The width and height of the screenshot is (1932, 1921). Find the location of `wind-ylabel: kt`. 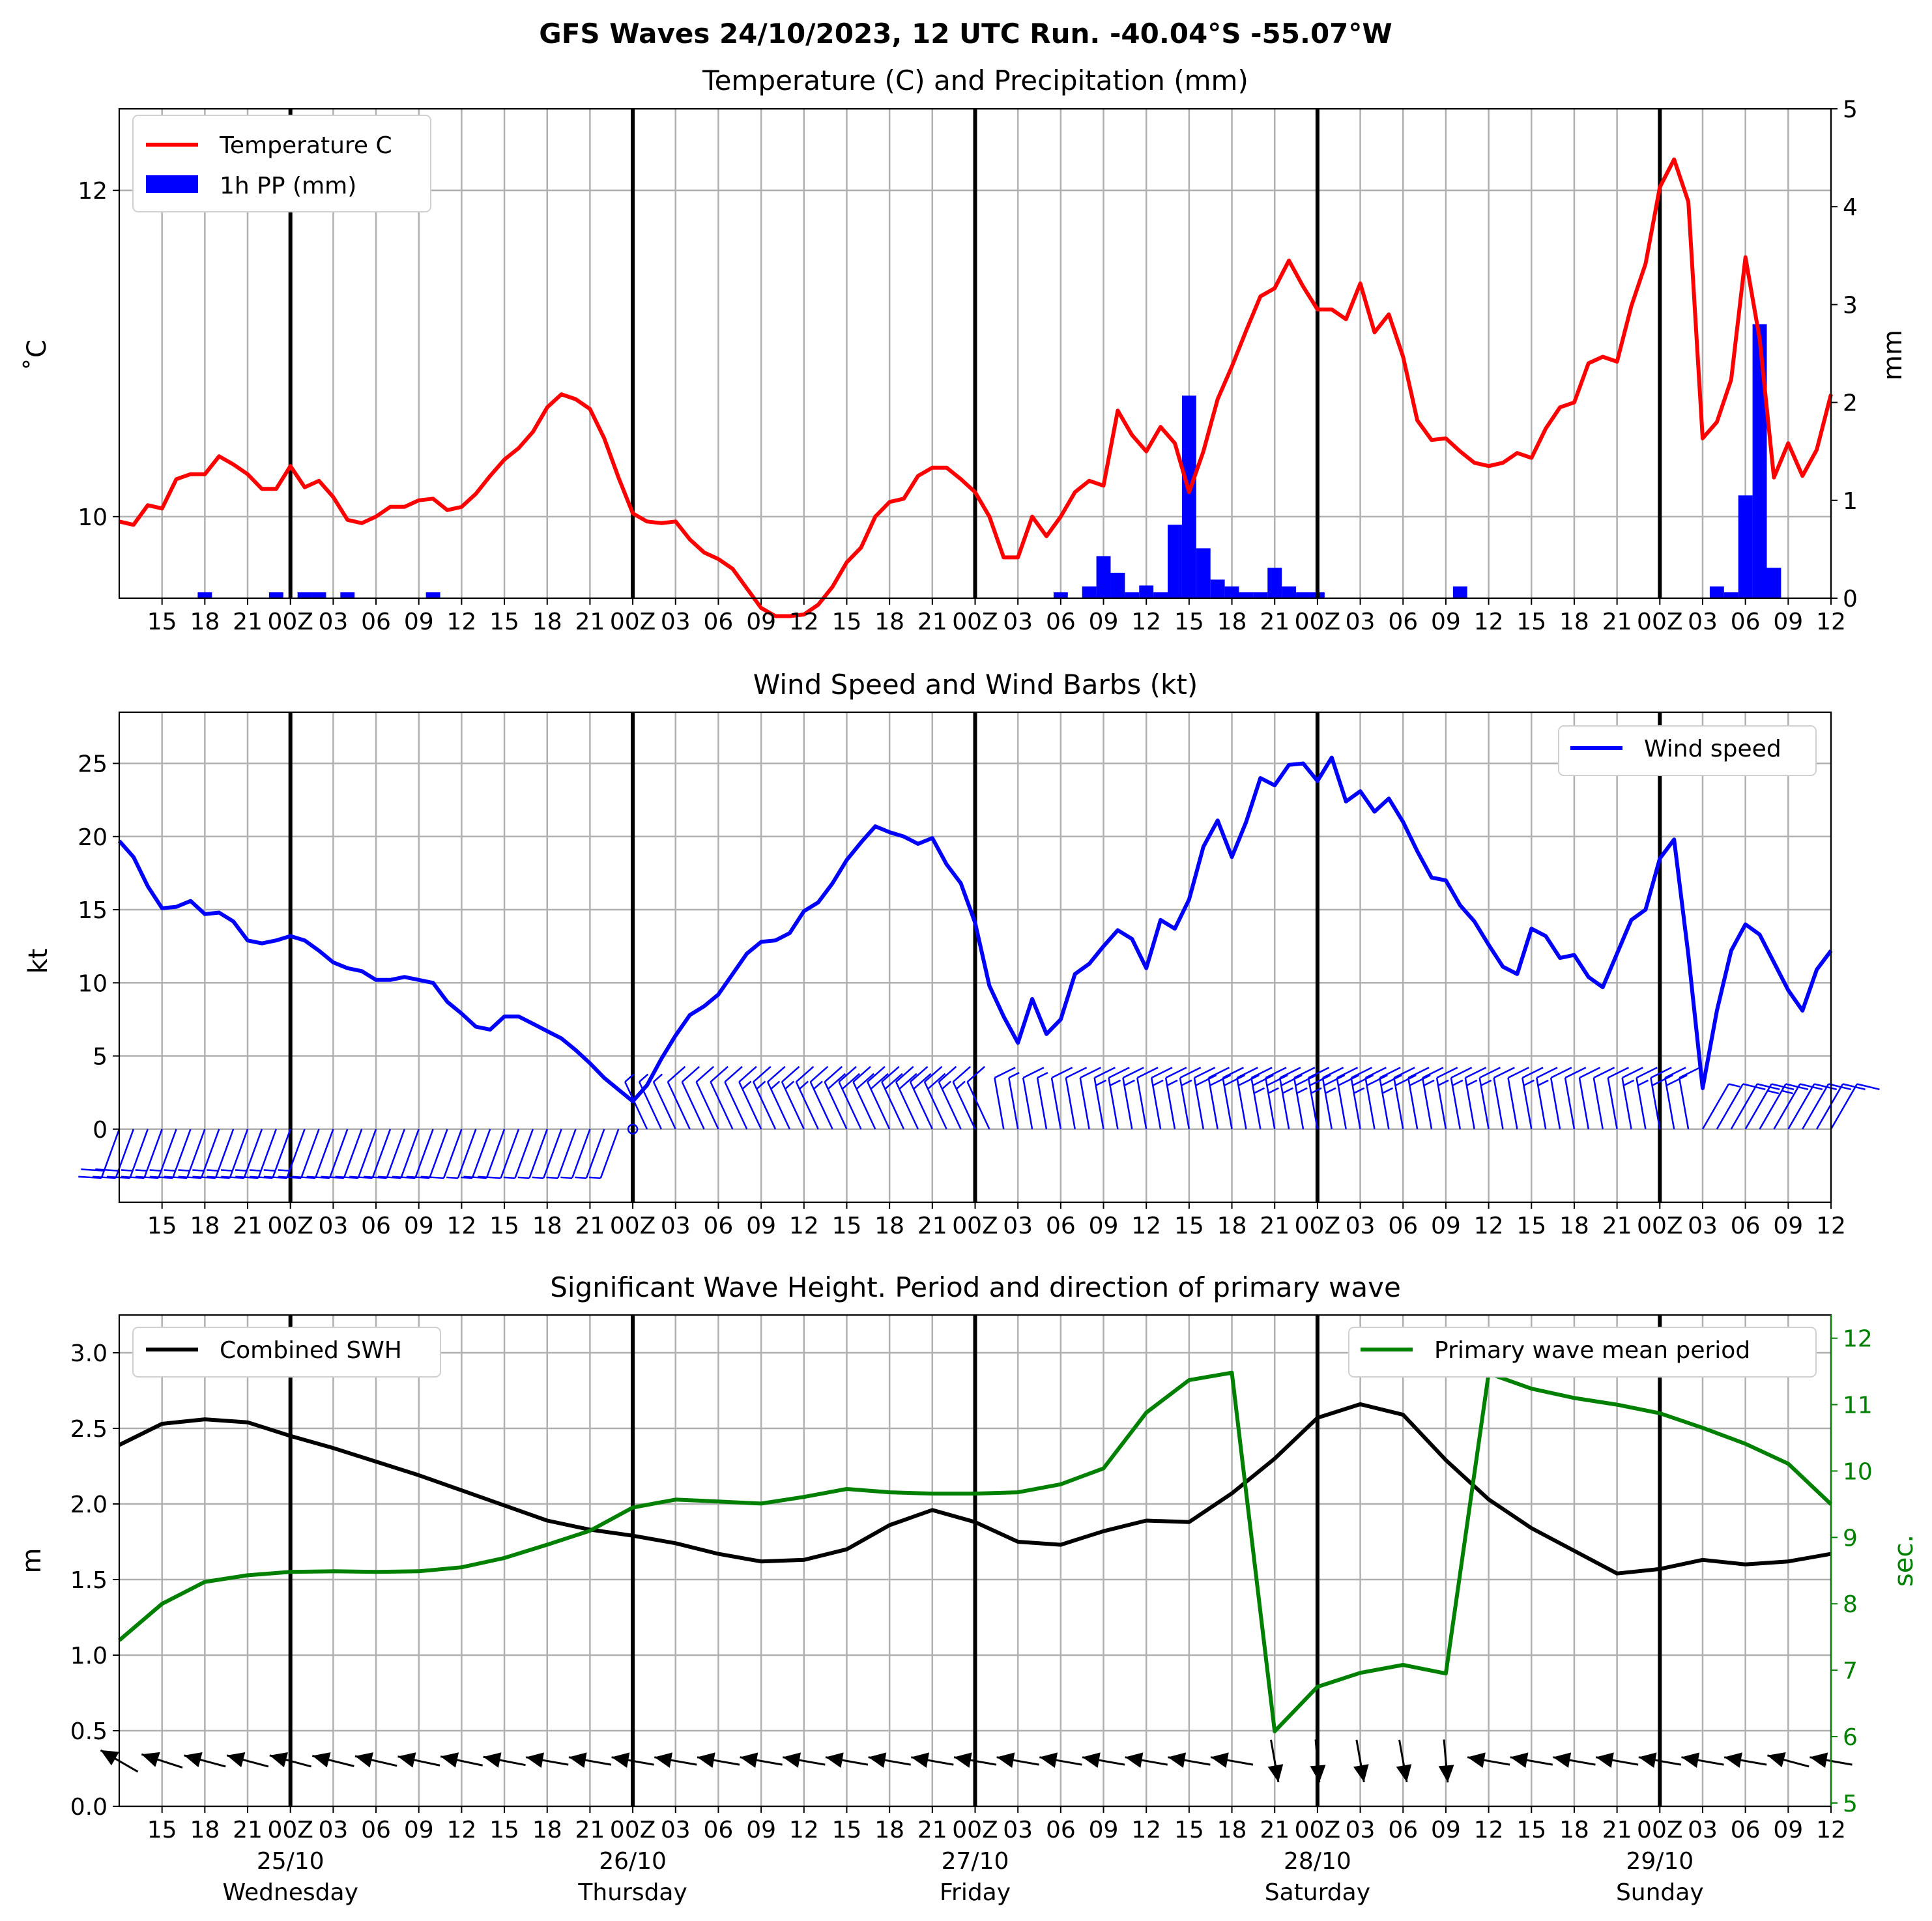

wind-ylabel: kt is located at coordinates (38, 961).